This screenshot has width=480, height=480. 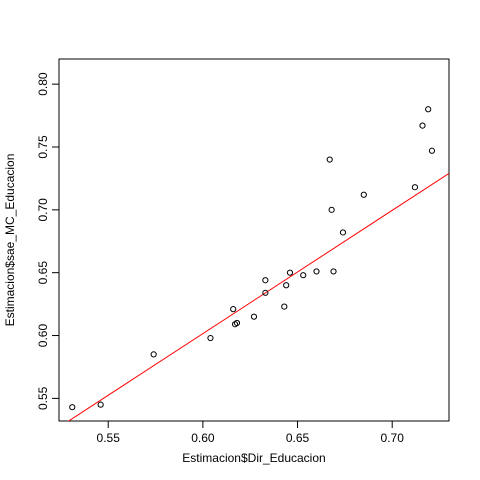 What do you see at coordinates (251, 432) in the screenshot?
I see `x-axis: 0.55 0.60 0.65 0.70` at bounding box center [251, 432].